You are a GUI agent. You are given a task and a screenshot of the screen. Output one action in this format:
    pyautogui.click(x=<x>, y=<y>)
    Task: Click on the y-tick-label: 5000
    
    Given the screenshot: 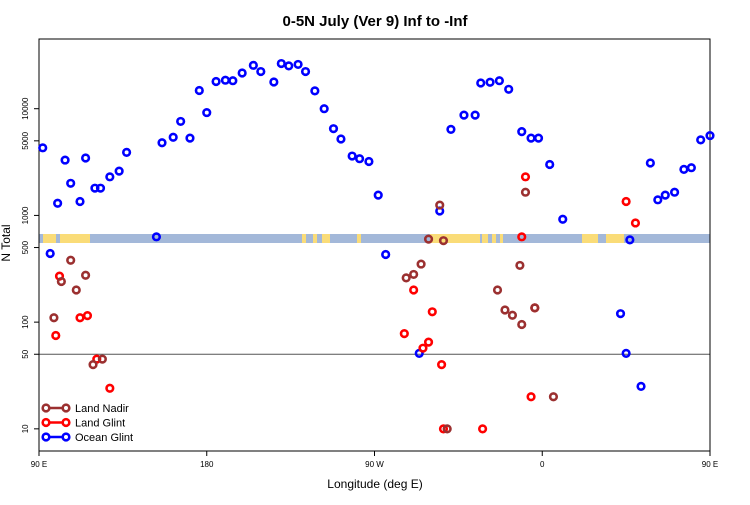 What is the action you would take?
    pyautogui.click(x=25, y=140)
    